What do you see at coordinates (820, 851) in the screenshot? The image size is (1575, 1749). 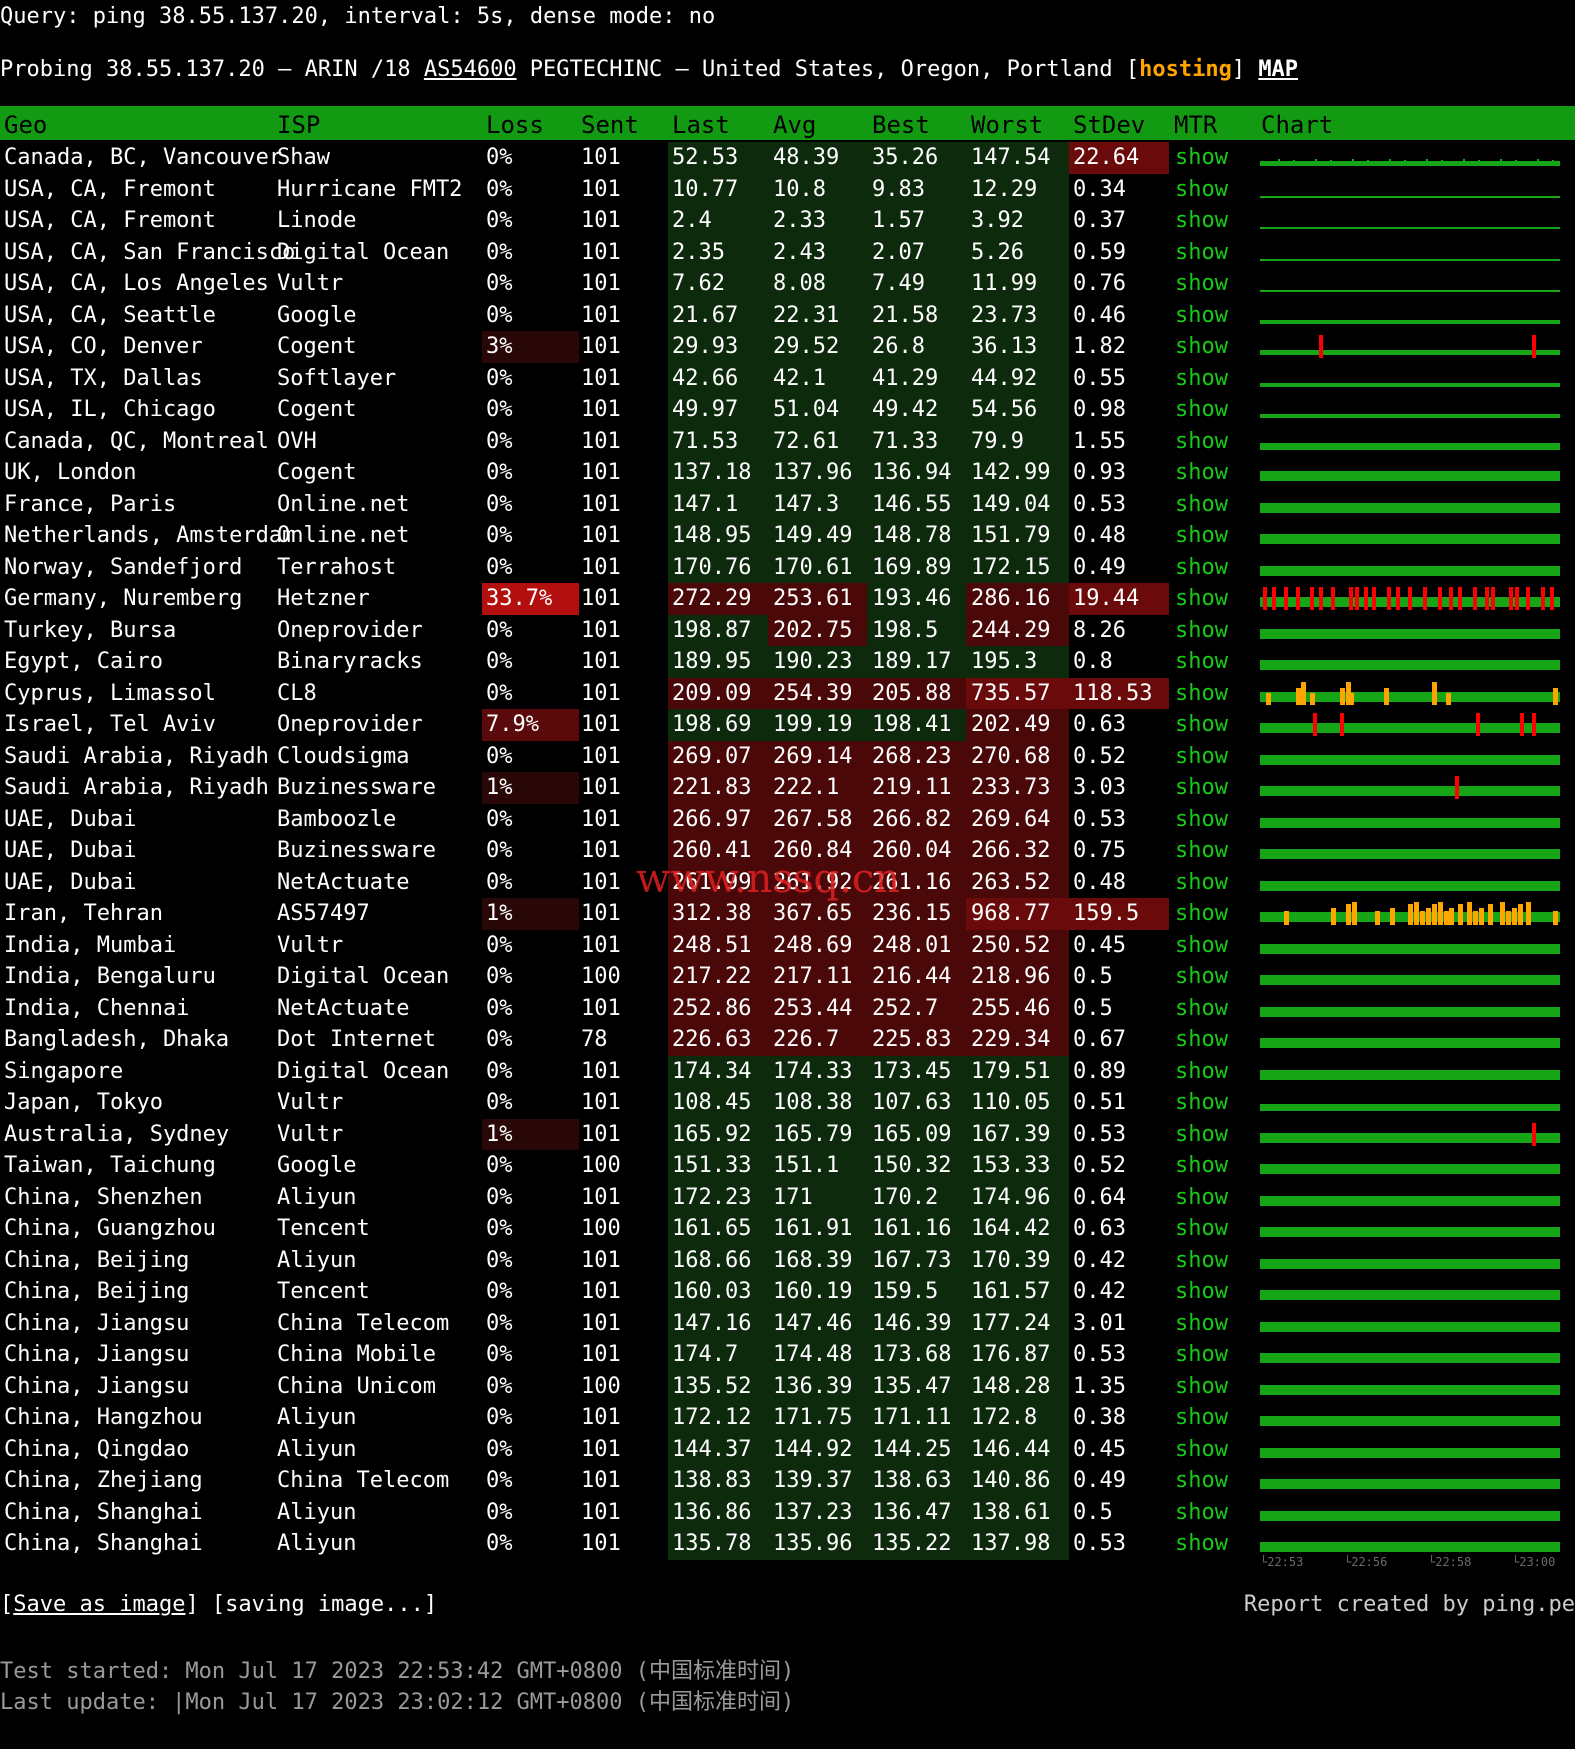 I see `avg-cell: 260.84` at bounding box center [820, 851].